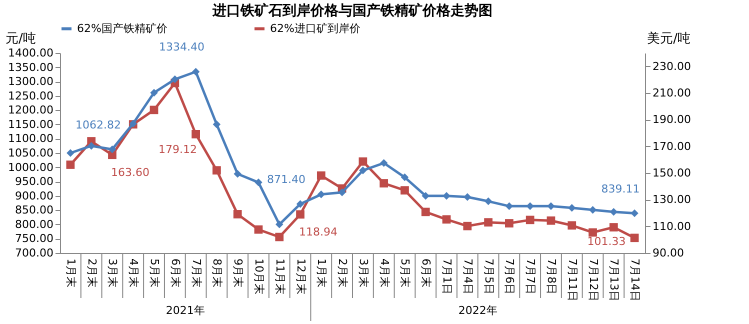 The height and width of the screenshot is (324, 749). Describe the element at coordinates (301, 276) in the screenshot. I see `x-tick-label: 12月末` at that location.